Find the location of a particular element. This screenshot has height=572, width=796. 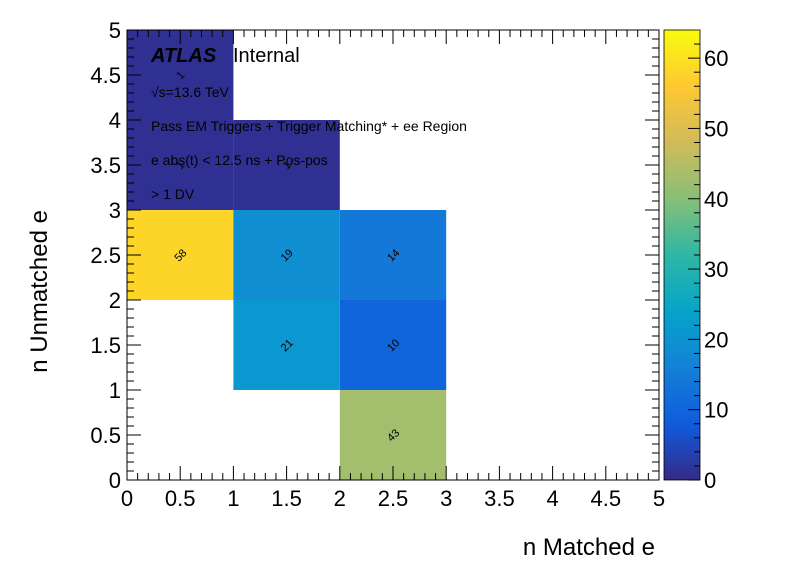

x-tick-label: 0.5 is located at coordinates (180, 498).